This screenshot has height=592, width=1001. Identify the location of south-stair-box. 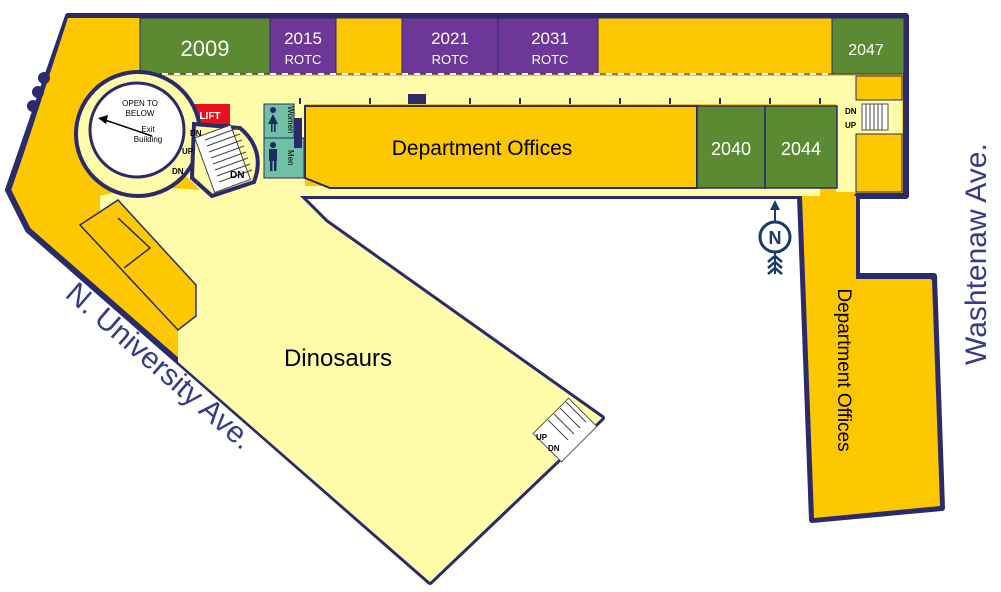
(565, 430).